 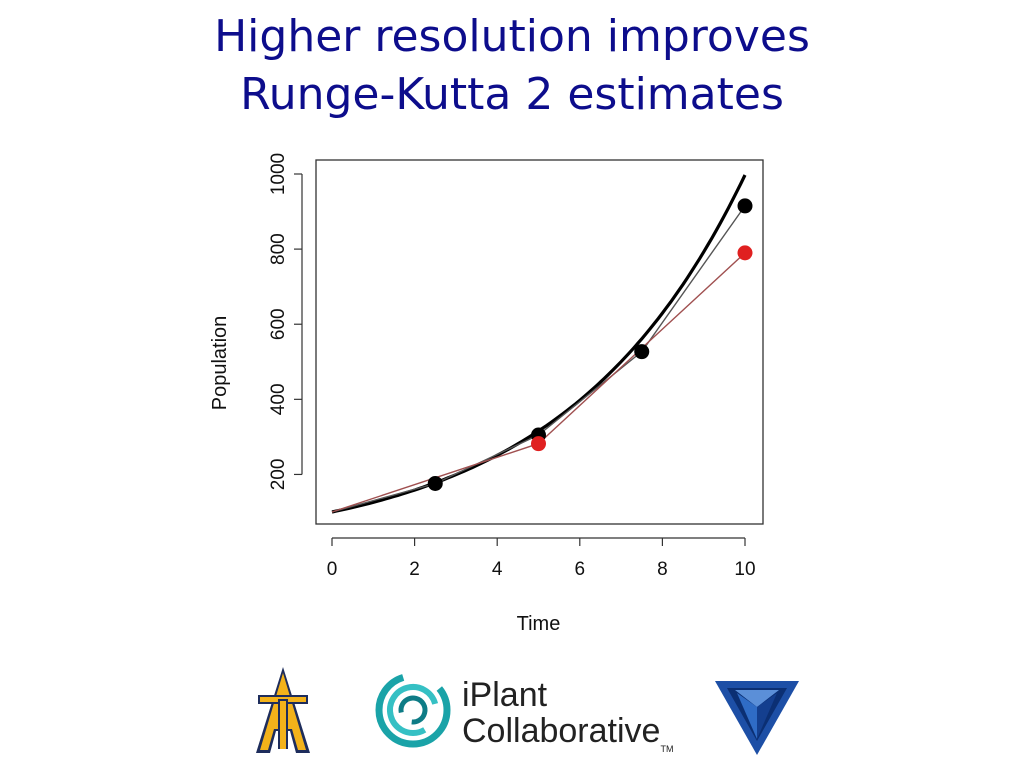 What do you see at coordinates (539, 624) in the screenshot?
I see `x-axis-label: Time` at bounding box center [539, 624].